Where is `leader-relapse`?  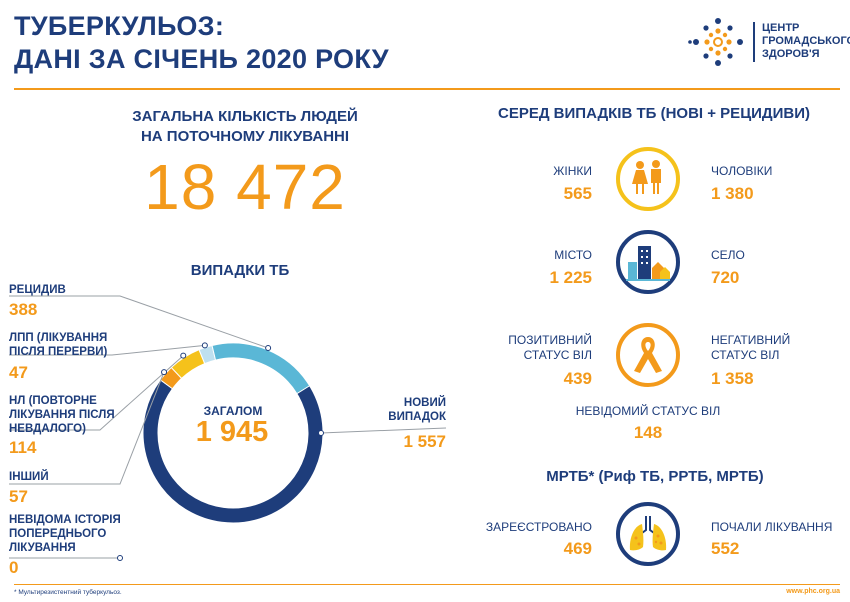 leader-relapse is located at coordinates (139, 322).